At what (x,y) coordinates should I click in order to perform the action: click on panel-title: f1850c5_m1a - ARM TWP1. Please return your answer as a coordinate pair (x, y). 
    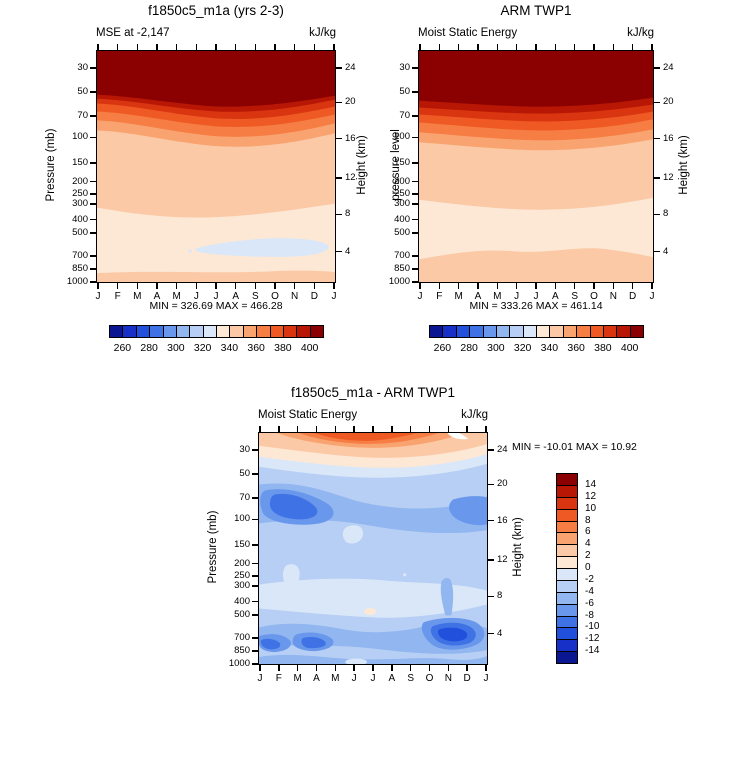
    Looking at the image, I should click on (373, 392).